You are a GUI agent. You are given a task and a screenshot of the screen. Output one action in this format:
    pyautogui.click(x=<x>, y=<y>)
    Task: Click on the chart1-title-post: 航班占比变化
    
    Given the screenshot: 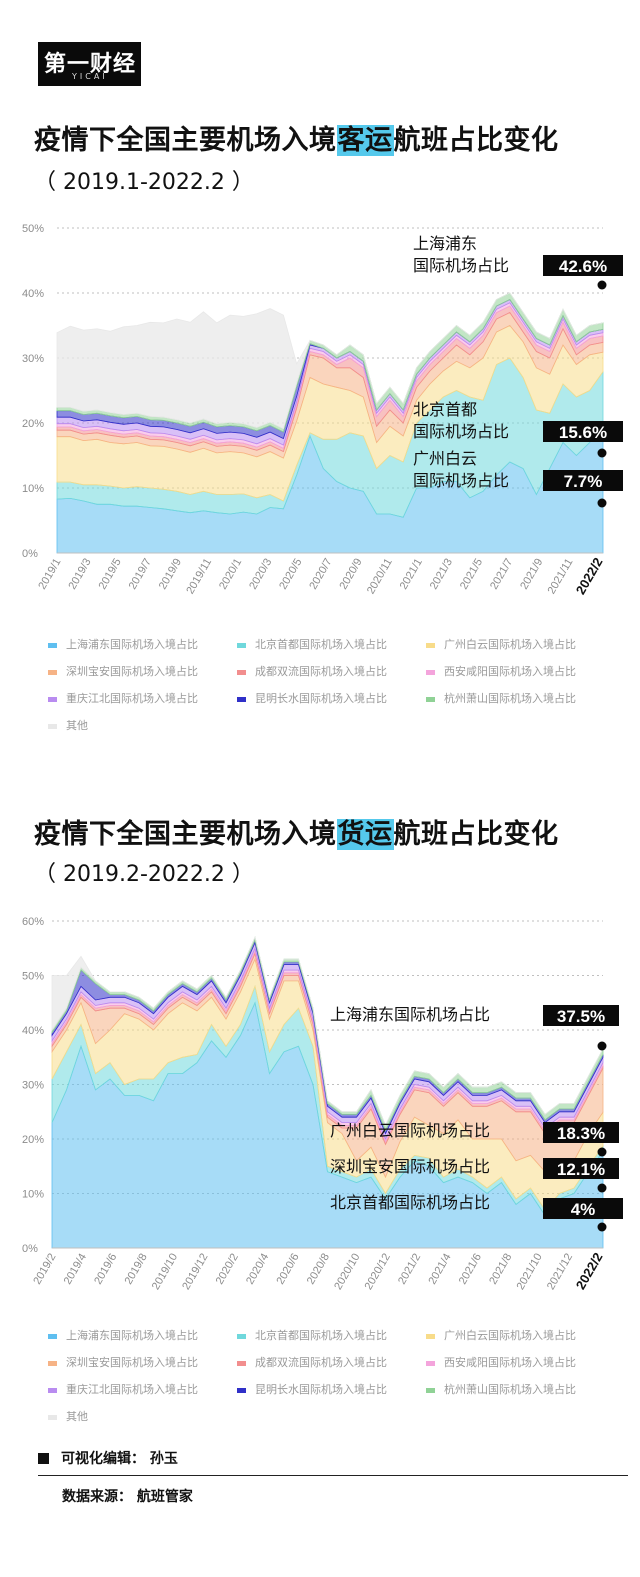 What is the action you would take?
    pyautogui.click(x=476, y=140)
    